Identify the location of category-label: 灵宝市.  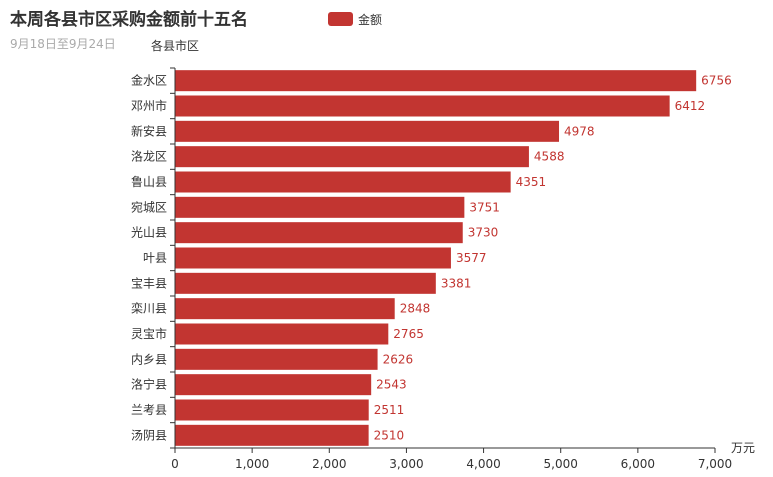
(149, 333).